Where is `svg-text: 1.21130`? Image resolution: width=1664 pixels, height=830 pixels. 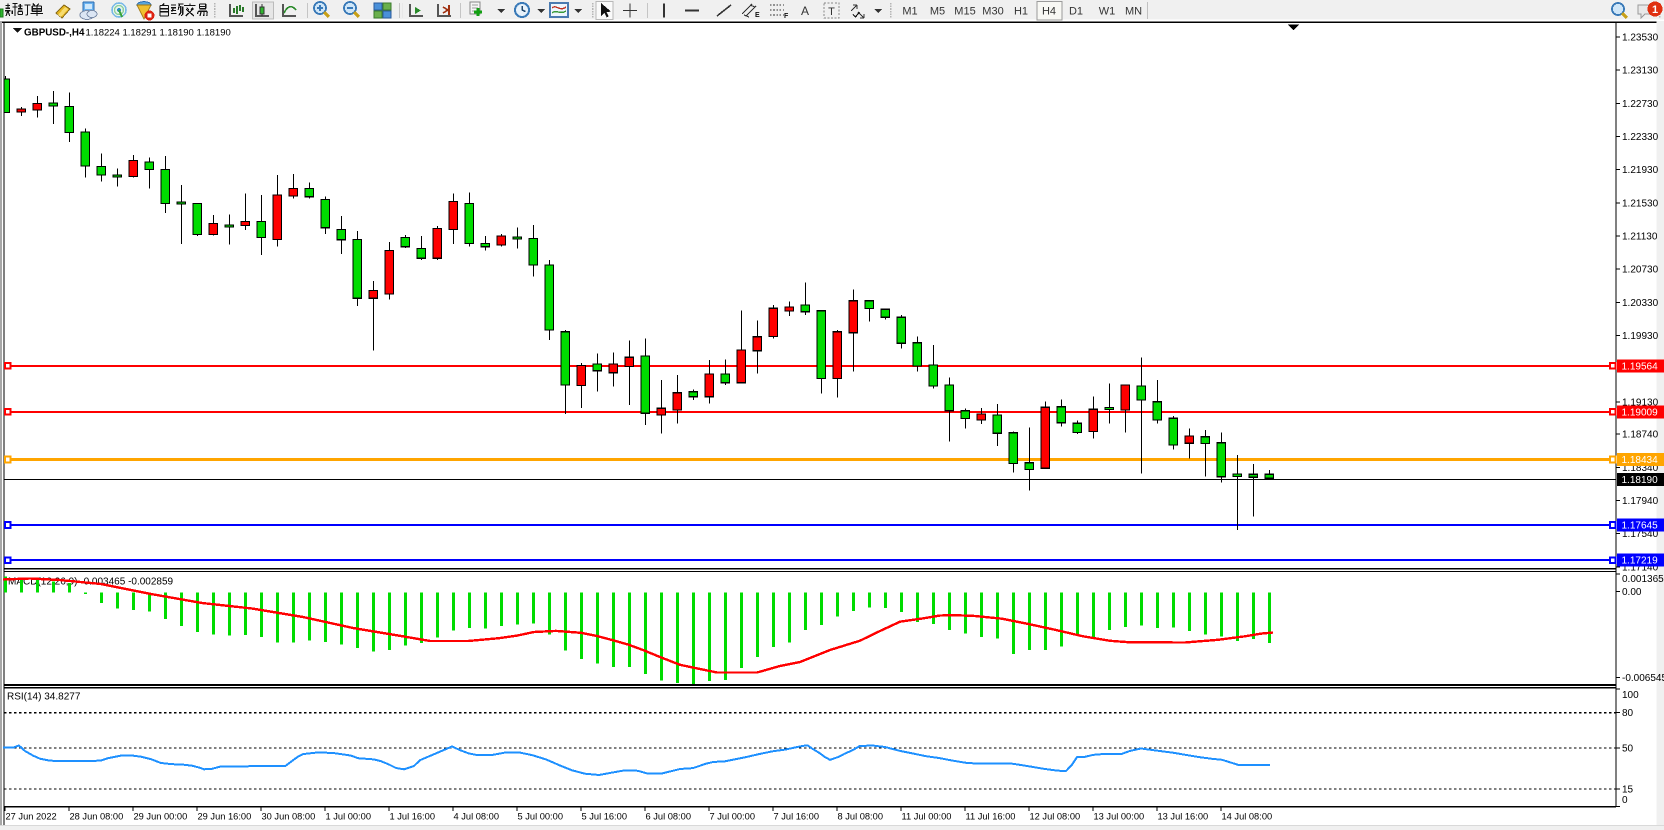
svg-text: 1.21130 is located at coordinates (1640, 237).